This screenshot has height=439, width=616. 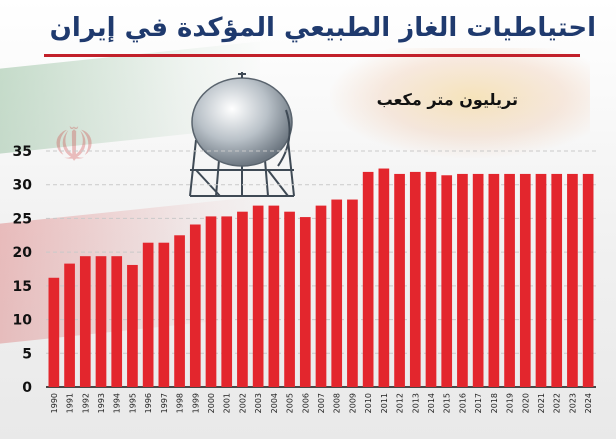 What do you see at coordinates (27, 388) in the screenshot?
I see `y-tick-label: 0` at bounding box center [27, 388].